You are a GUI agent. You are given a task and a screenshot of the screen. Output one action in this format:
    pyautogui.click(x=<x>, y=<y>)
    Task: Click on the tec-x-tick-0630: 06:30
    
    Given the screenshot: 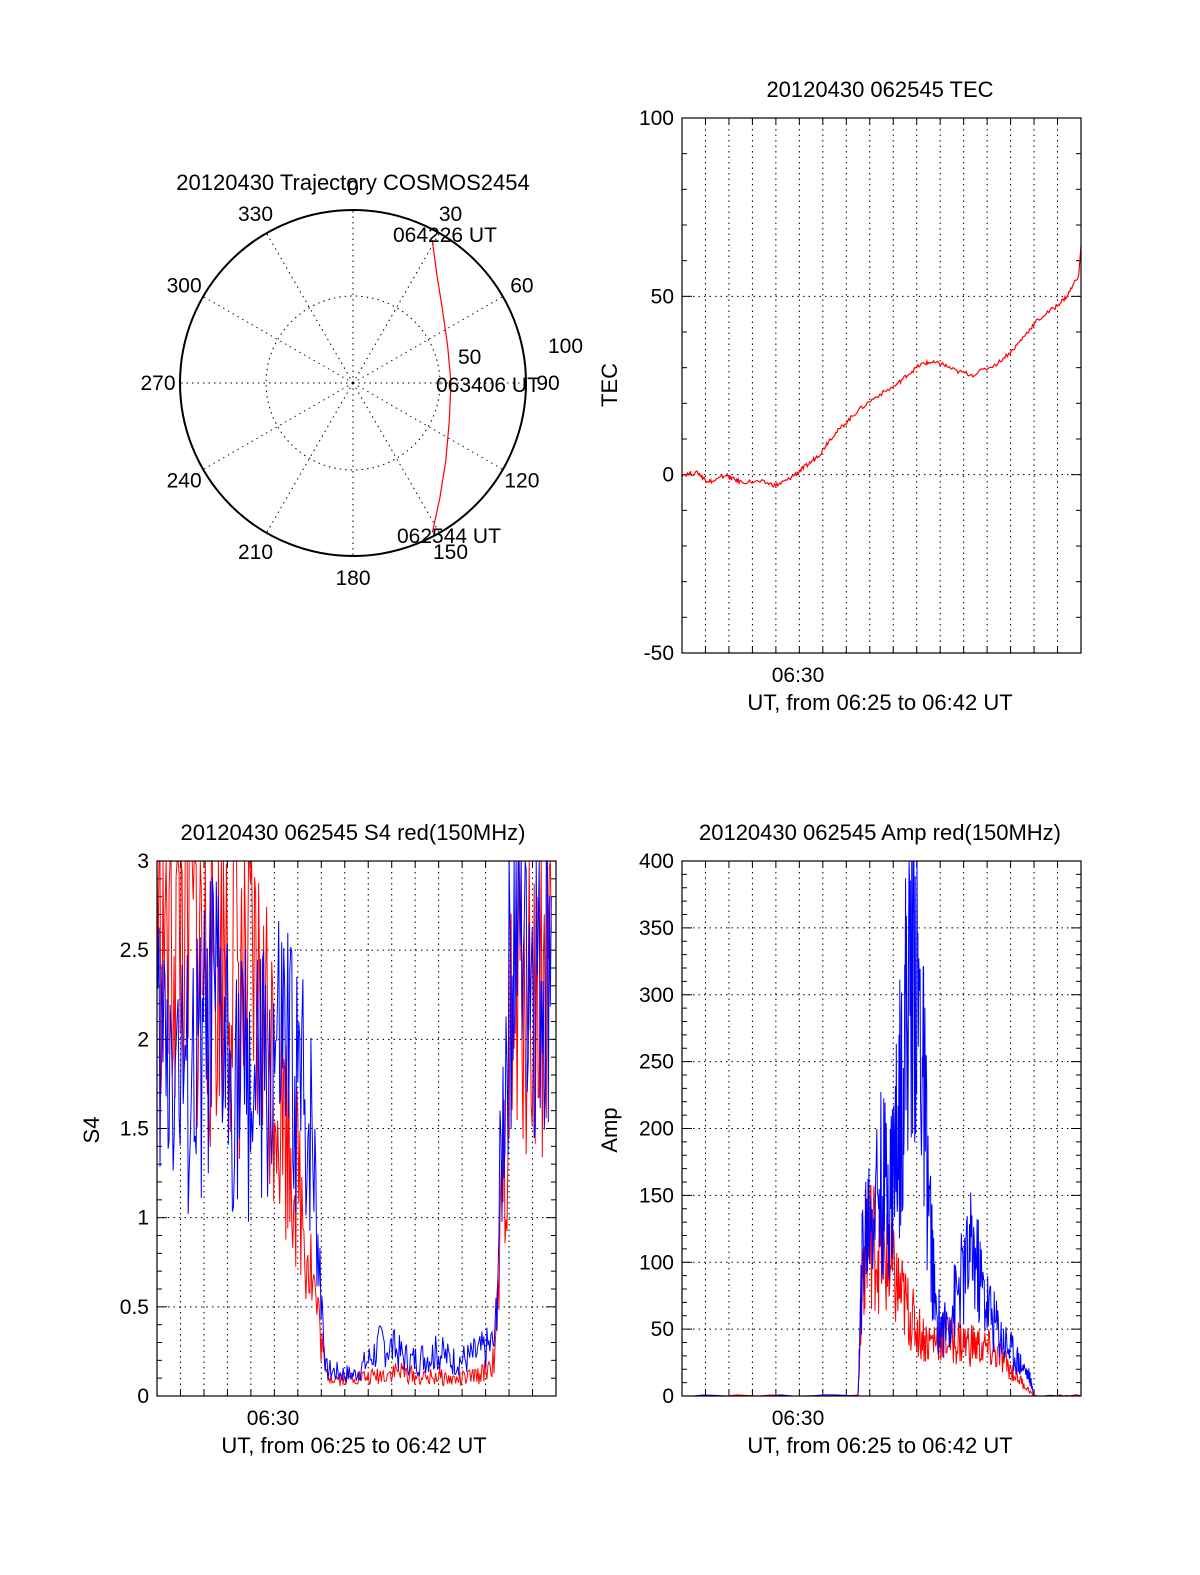 What is the action you would take?
    pyautogui.click(x=798, y=675)
    